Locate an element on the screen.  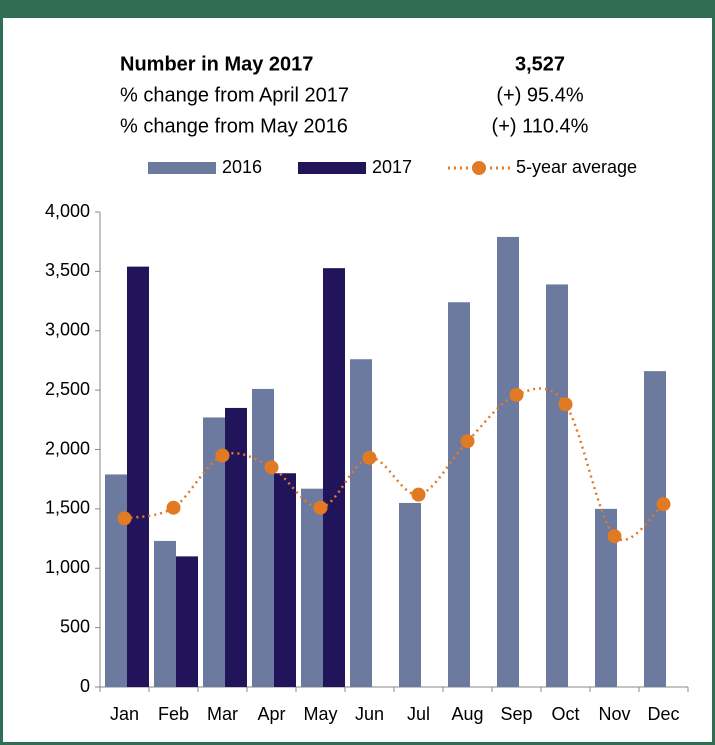
y-tick-label: 4,000 is located at coordinates (67, 211).